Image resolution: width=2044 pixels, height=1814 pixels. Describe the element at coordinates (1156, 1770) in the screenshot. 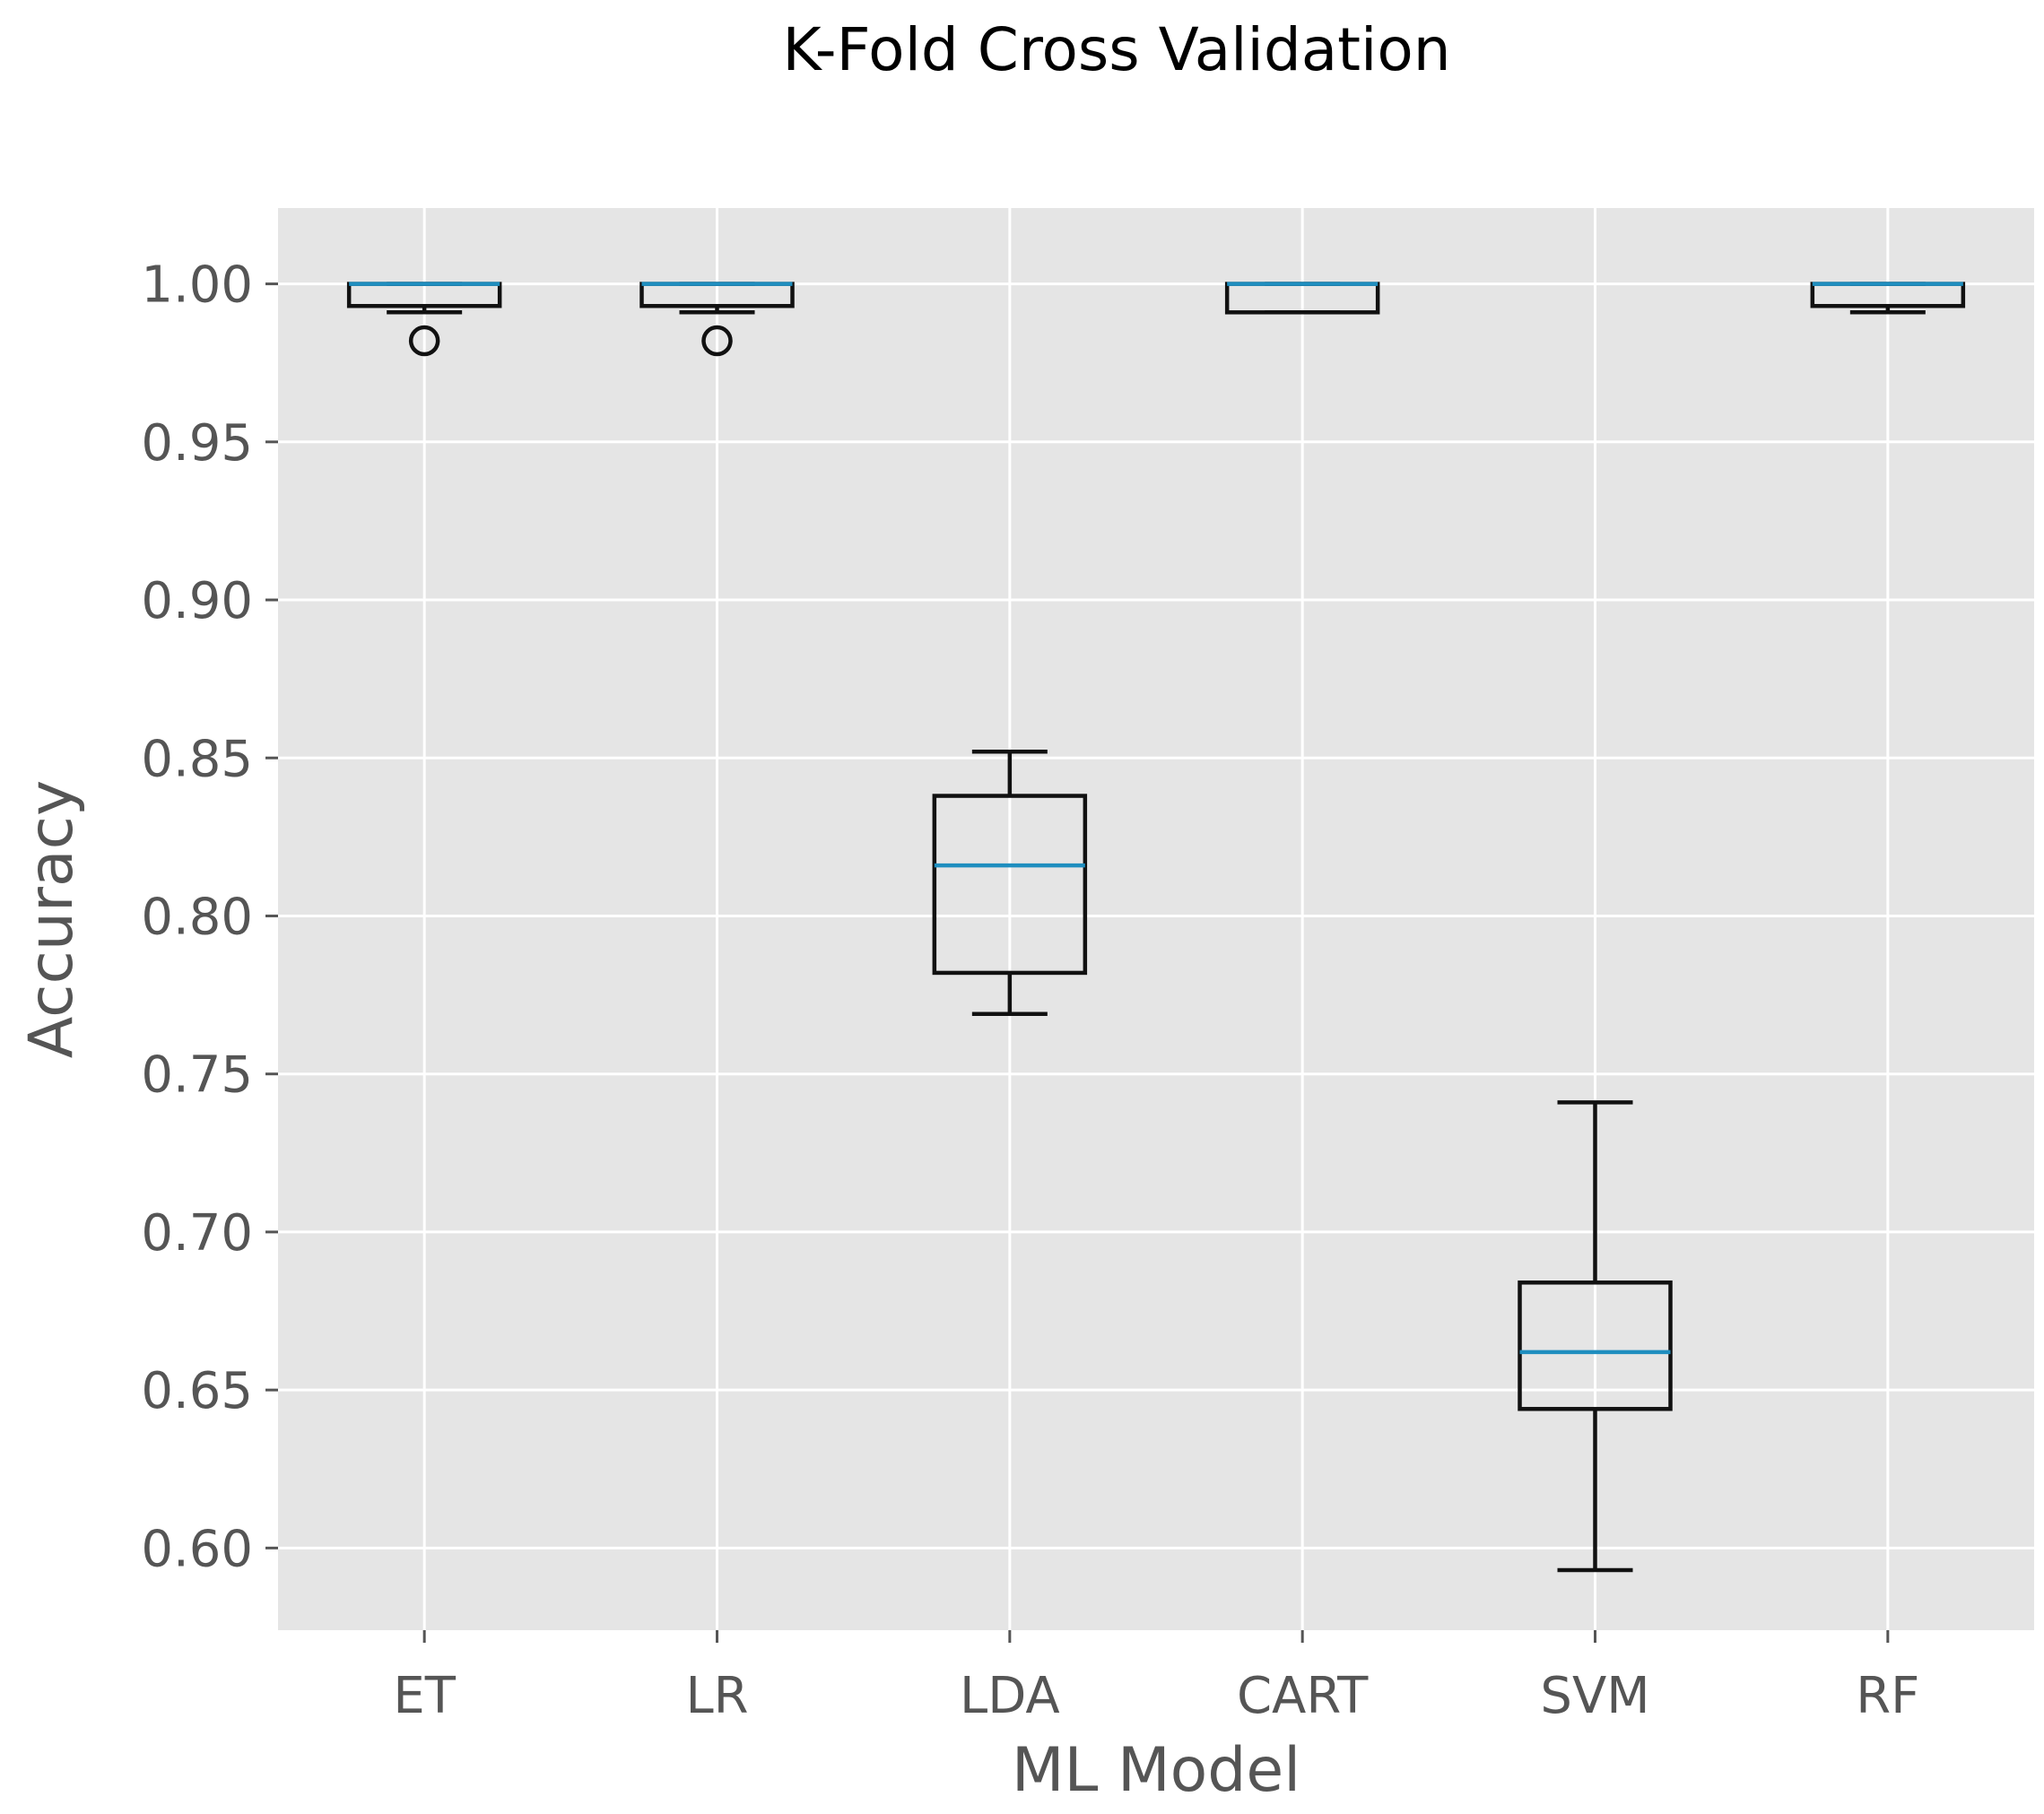

I see `x-axis-label: ML Model` at that location.